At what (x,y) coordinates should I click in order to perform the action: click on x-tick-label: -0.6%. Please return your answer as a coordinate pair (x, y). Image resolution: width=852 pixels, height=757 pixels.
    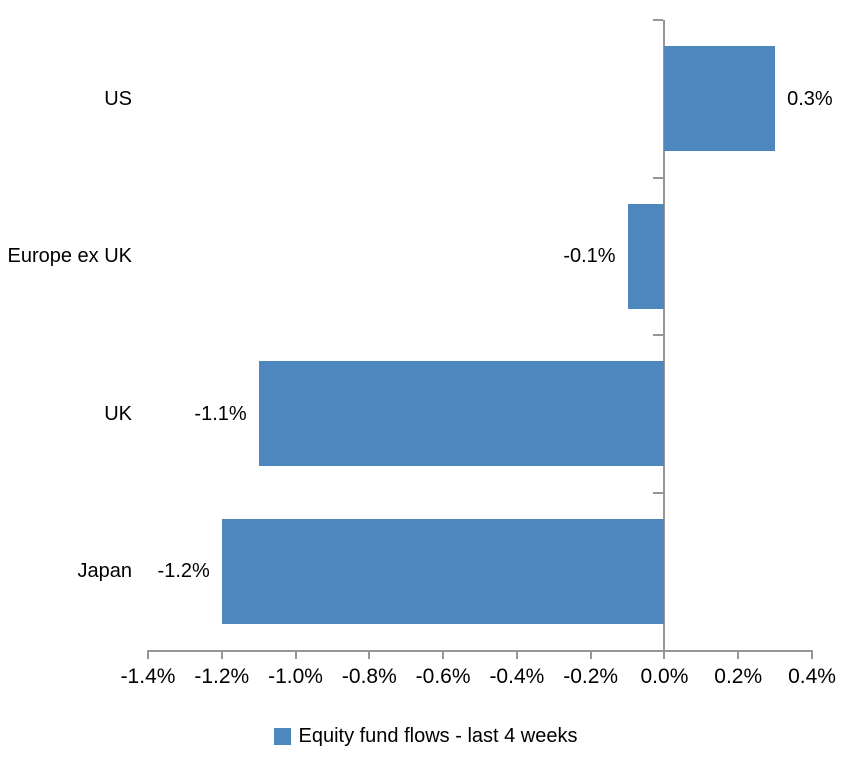
    Looking at the image, I should click on (443, 676).